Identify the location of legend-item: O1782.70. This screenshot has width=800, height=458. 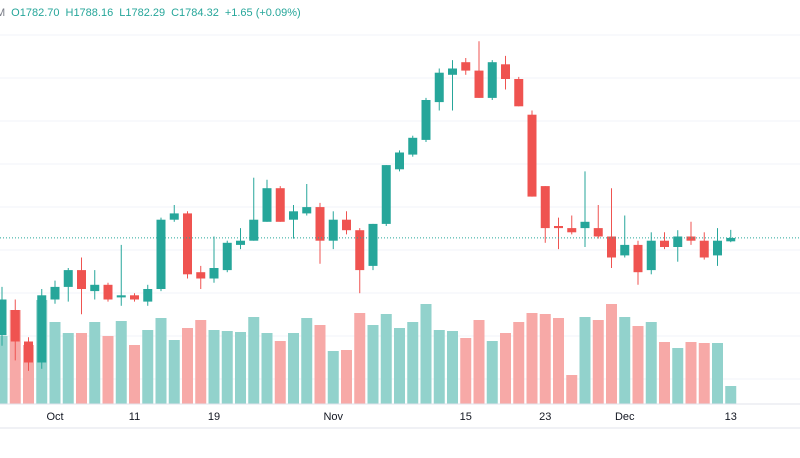
(35, 13).